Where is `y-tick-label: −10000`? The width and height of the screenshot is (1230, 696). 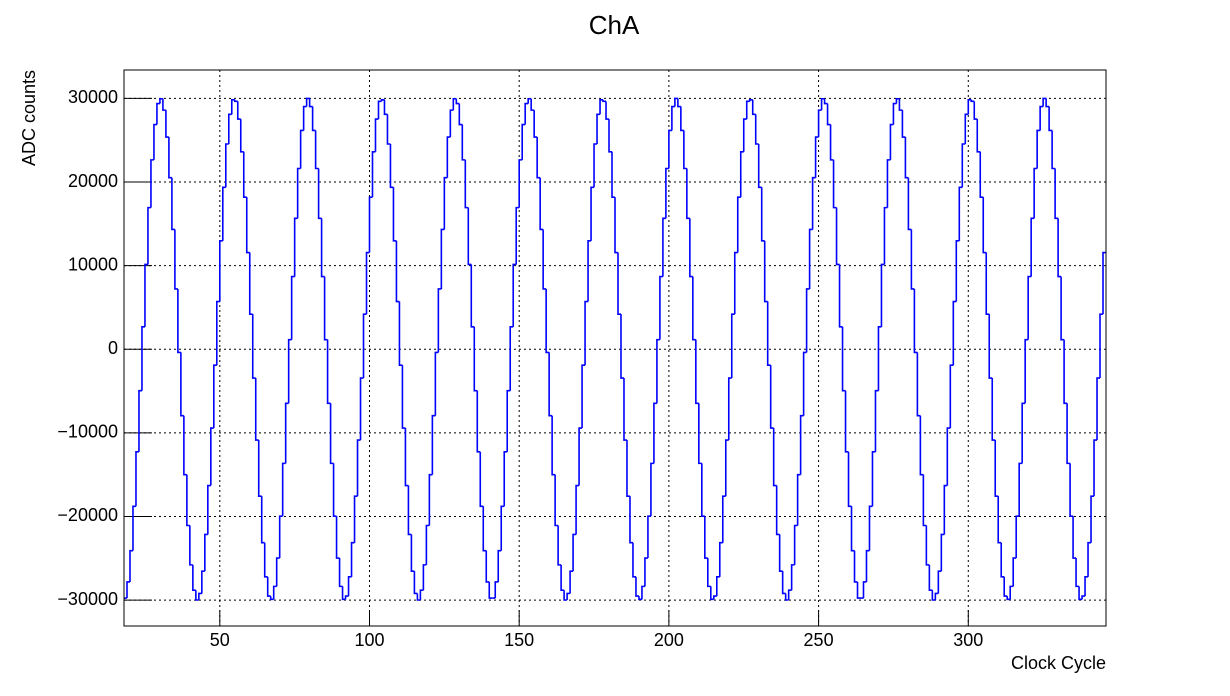 y-tick-label: −10000 is located at coordinates (87, 432).